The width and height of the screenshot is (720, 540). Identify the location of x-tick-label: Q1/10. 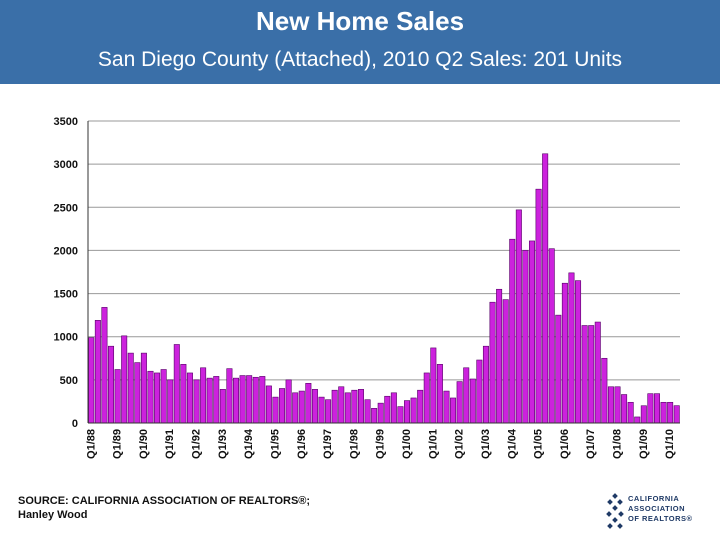
(670, 444).